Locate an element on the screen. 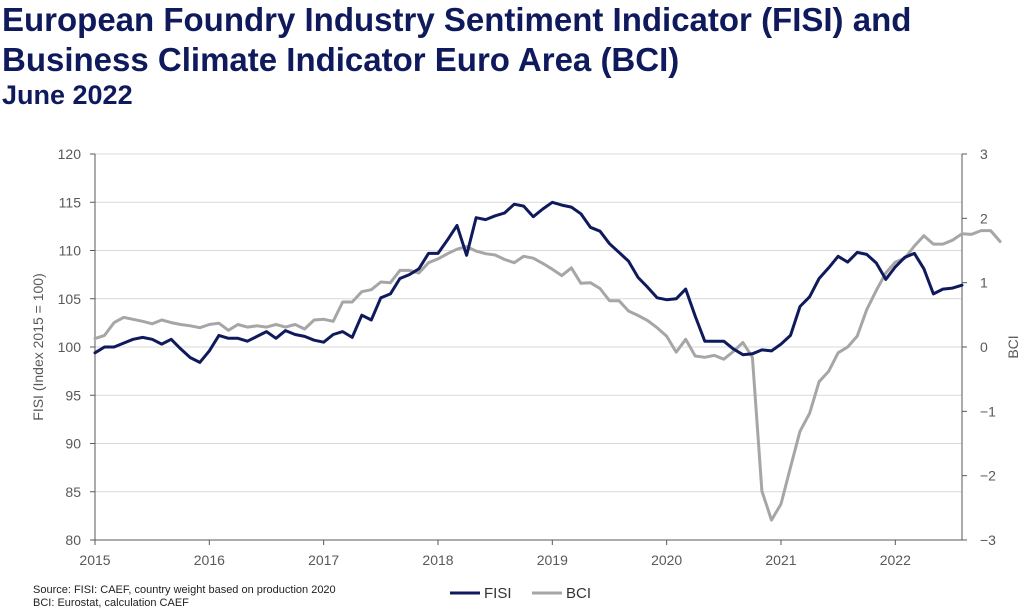 Image resolution: width=1024 pixels, height=616 pixels. y-left-tick-label: 120 is located at coordinates (70, 154).